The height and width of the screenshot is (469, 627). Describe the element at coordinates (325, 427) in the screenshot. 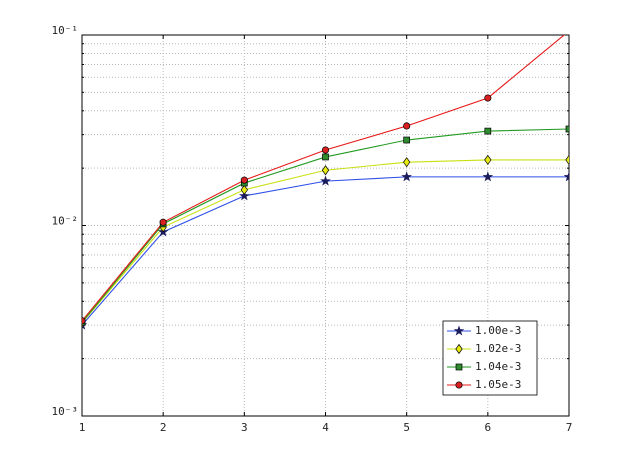

I see `x-tick-label: 4` at that location.